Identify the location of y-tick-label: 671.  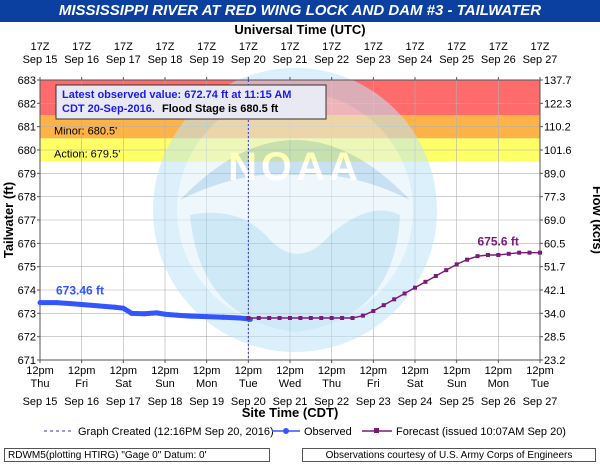
(27, 361).